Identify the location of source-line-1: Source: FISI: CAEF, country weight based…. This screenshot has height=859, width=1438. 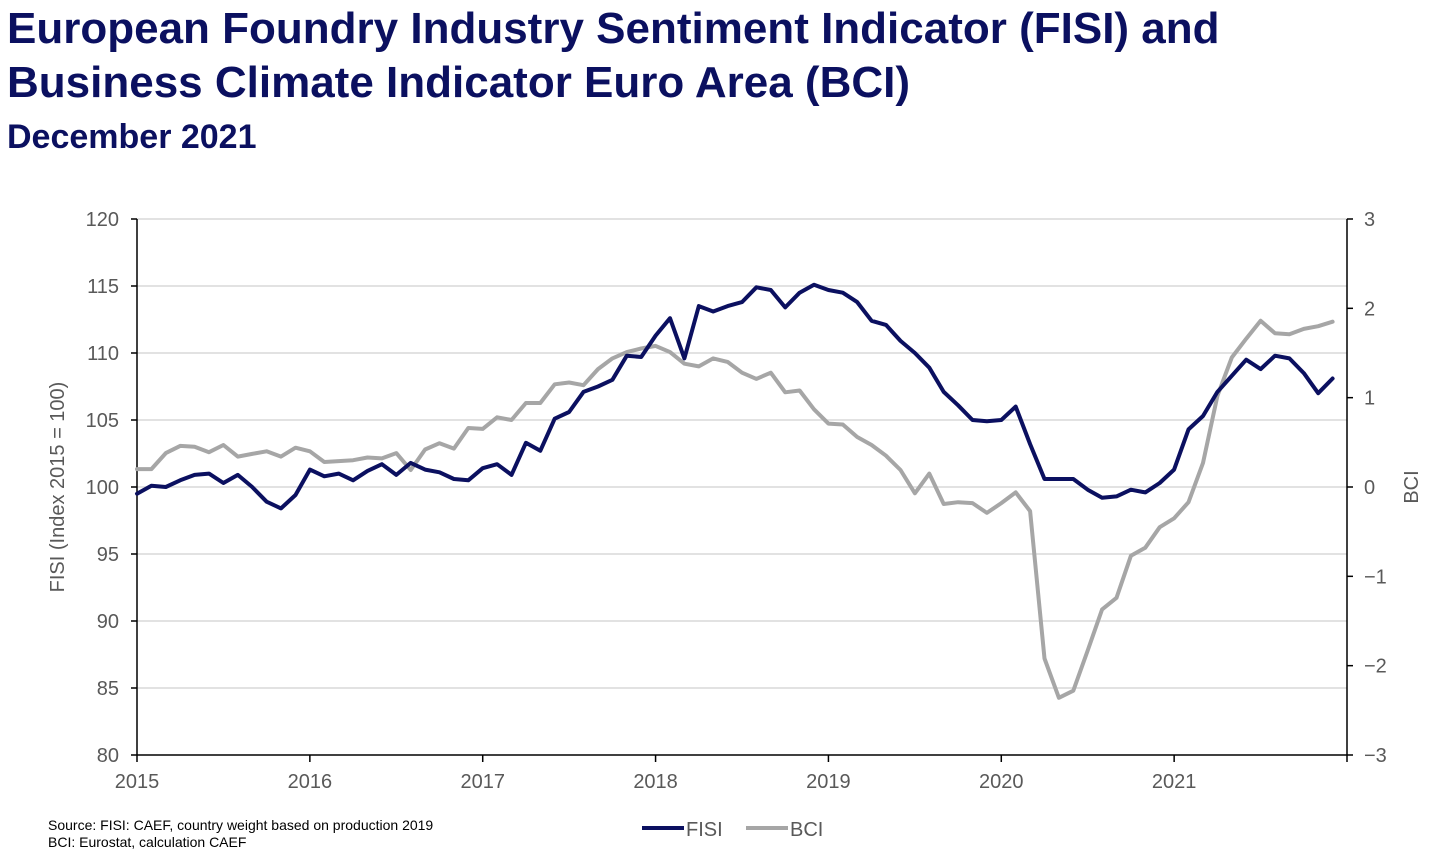
(241, 825).